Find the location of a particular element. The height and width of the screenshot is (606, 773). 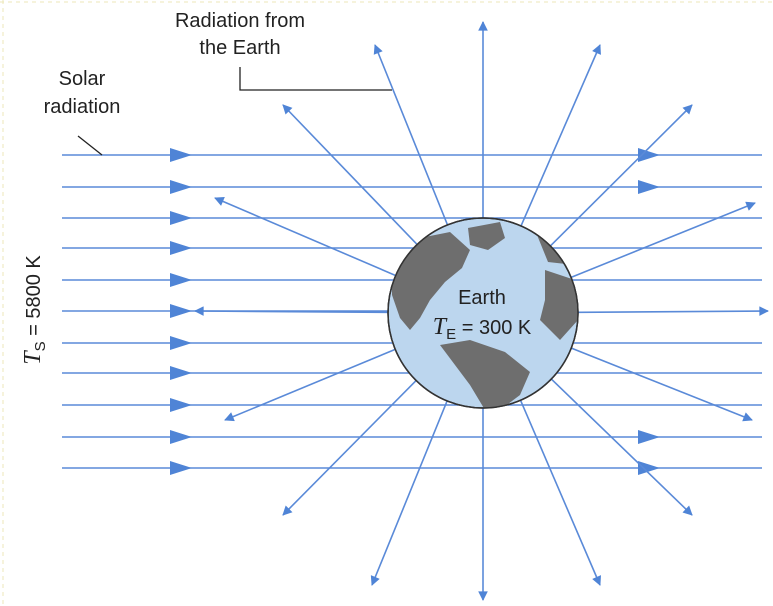

label: the Earth is located at coordinates (239, 48).